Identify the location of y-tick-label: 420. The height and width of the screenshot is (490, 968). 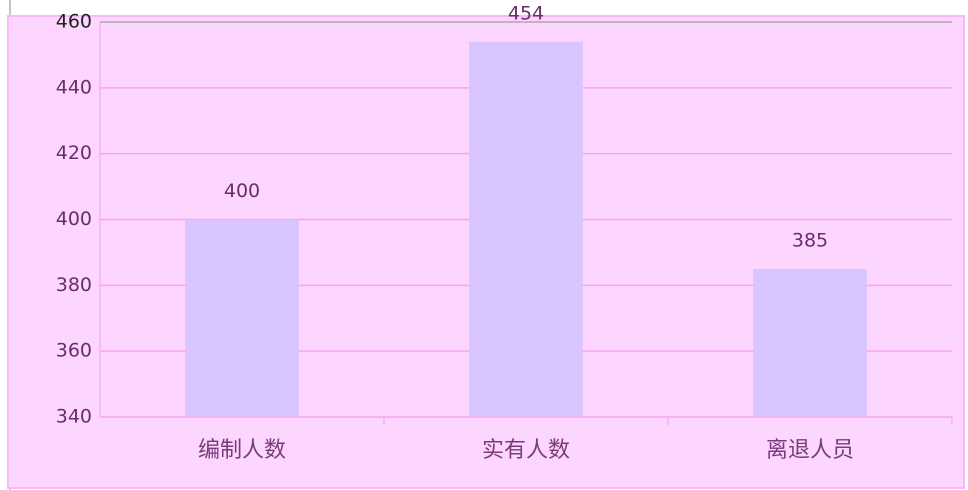
(74, 153).